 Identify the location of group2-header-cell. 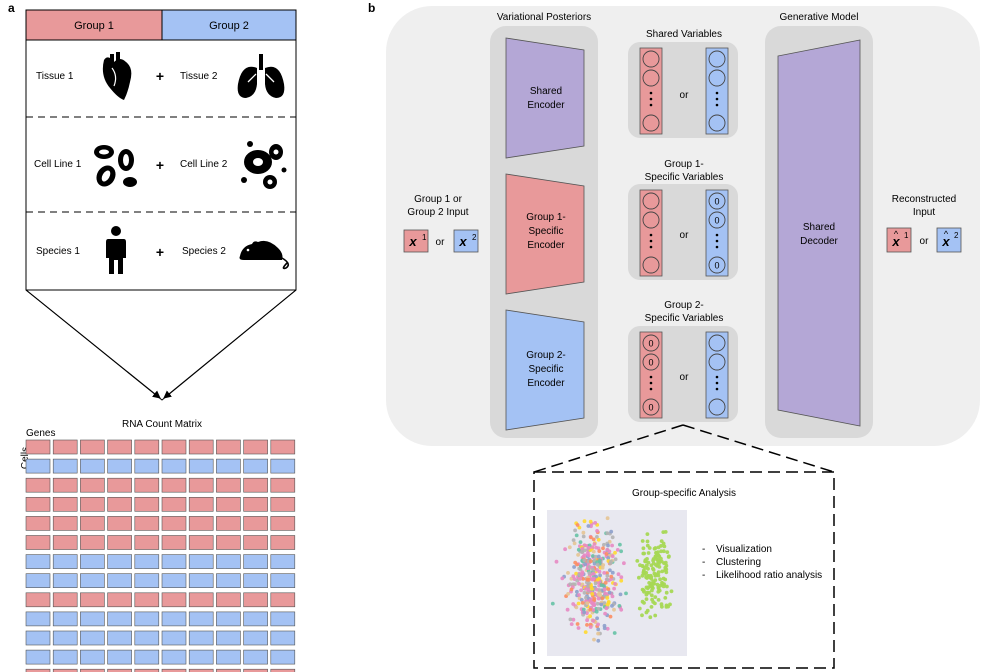
(229, 25).